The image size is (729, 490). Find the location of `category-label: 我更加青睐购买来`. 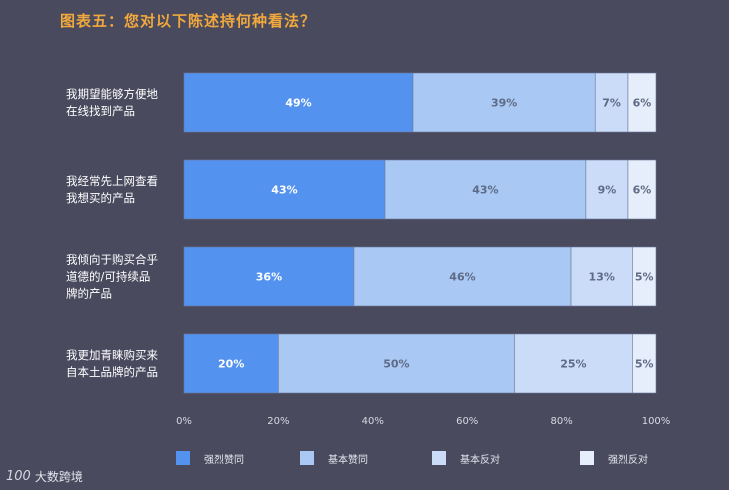

category-label: 我更加青睐购买来 is located at coordinates (112, 355).